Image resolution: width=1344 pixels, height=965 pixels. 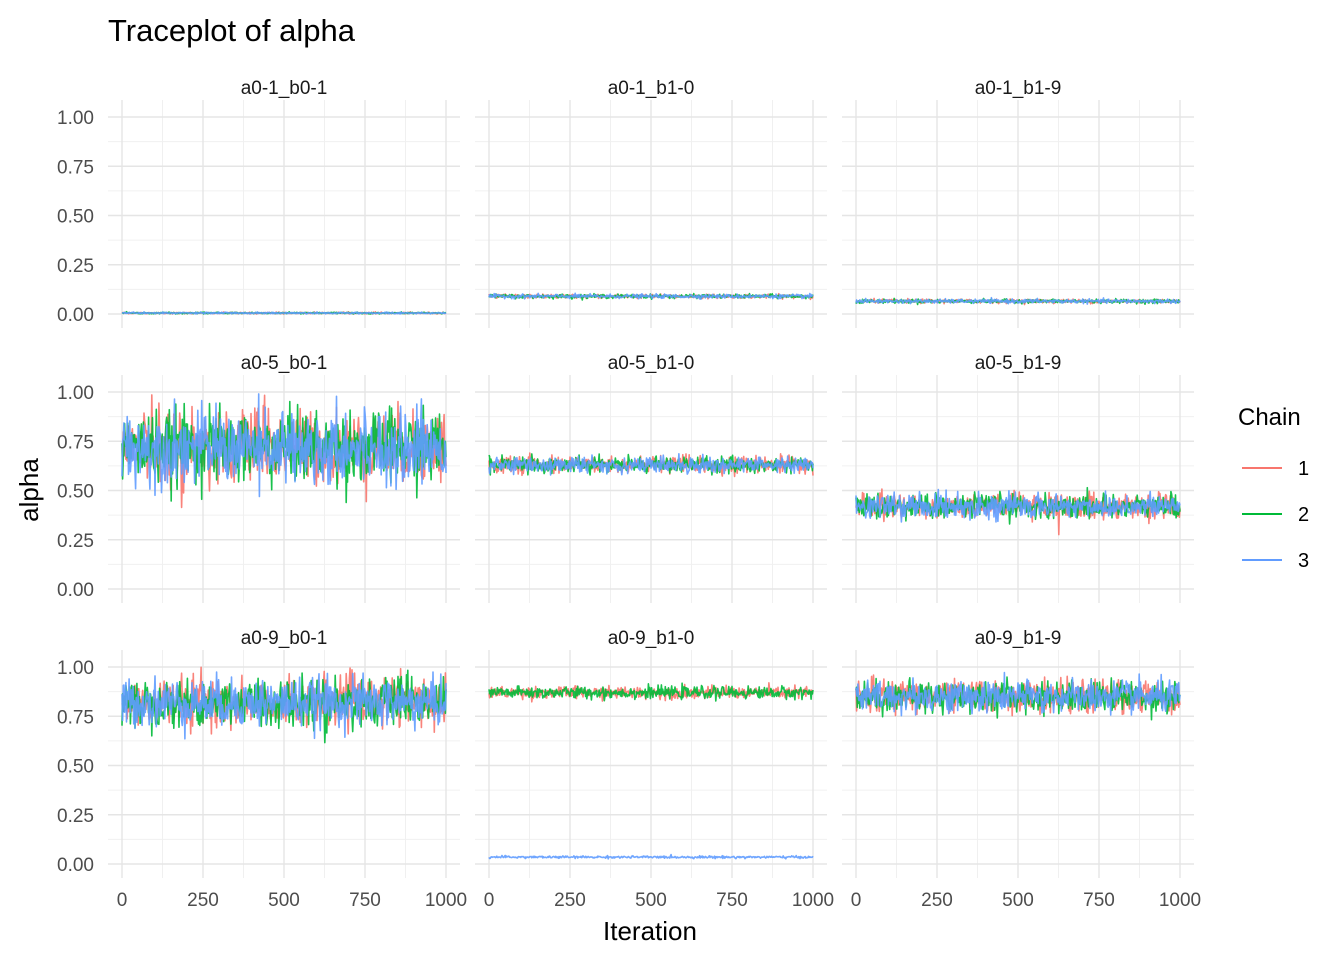 What do you see at coordinates (284, 638) in the screenshot?
I see `facet-strip-label: a0-9_b0-1` at bounding box center [284, 638].